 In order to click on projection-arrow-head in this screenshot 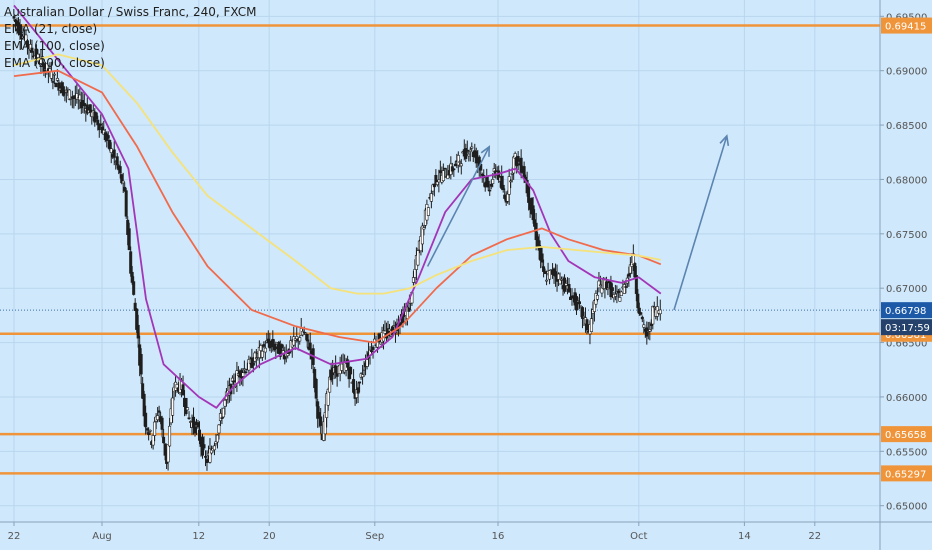, I will do `click(485, 151)`.